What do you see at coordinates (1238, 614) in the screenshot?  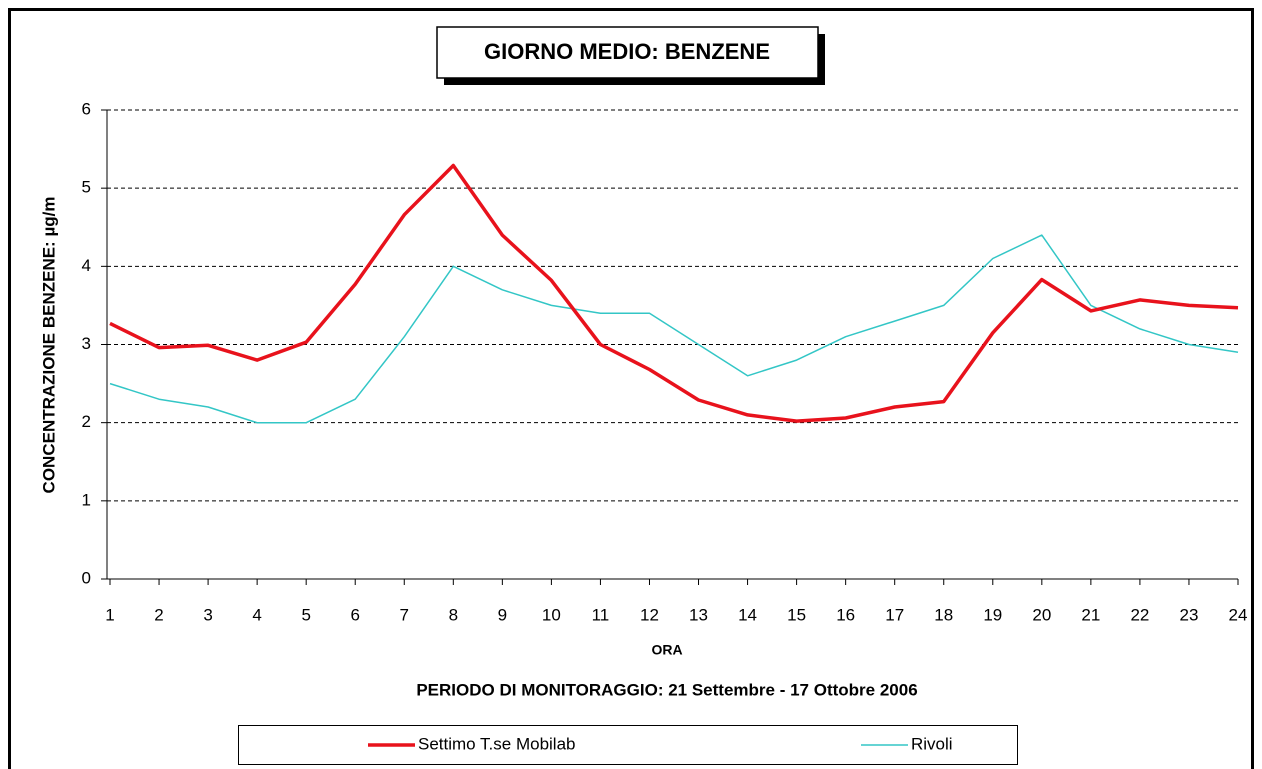 I see `x-tick-label: 24` at bounding box center [1238, 614].